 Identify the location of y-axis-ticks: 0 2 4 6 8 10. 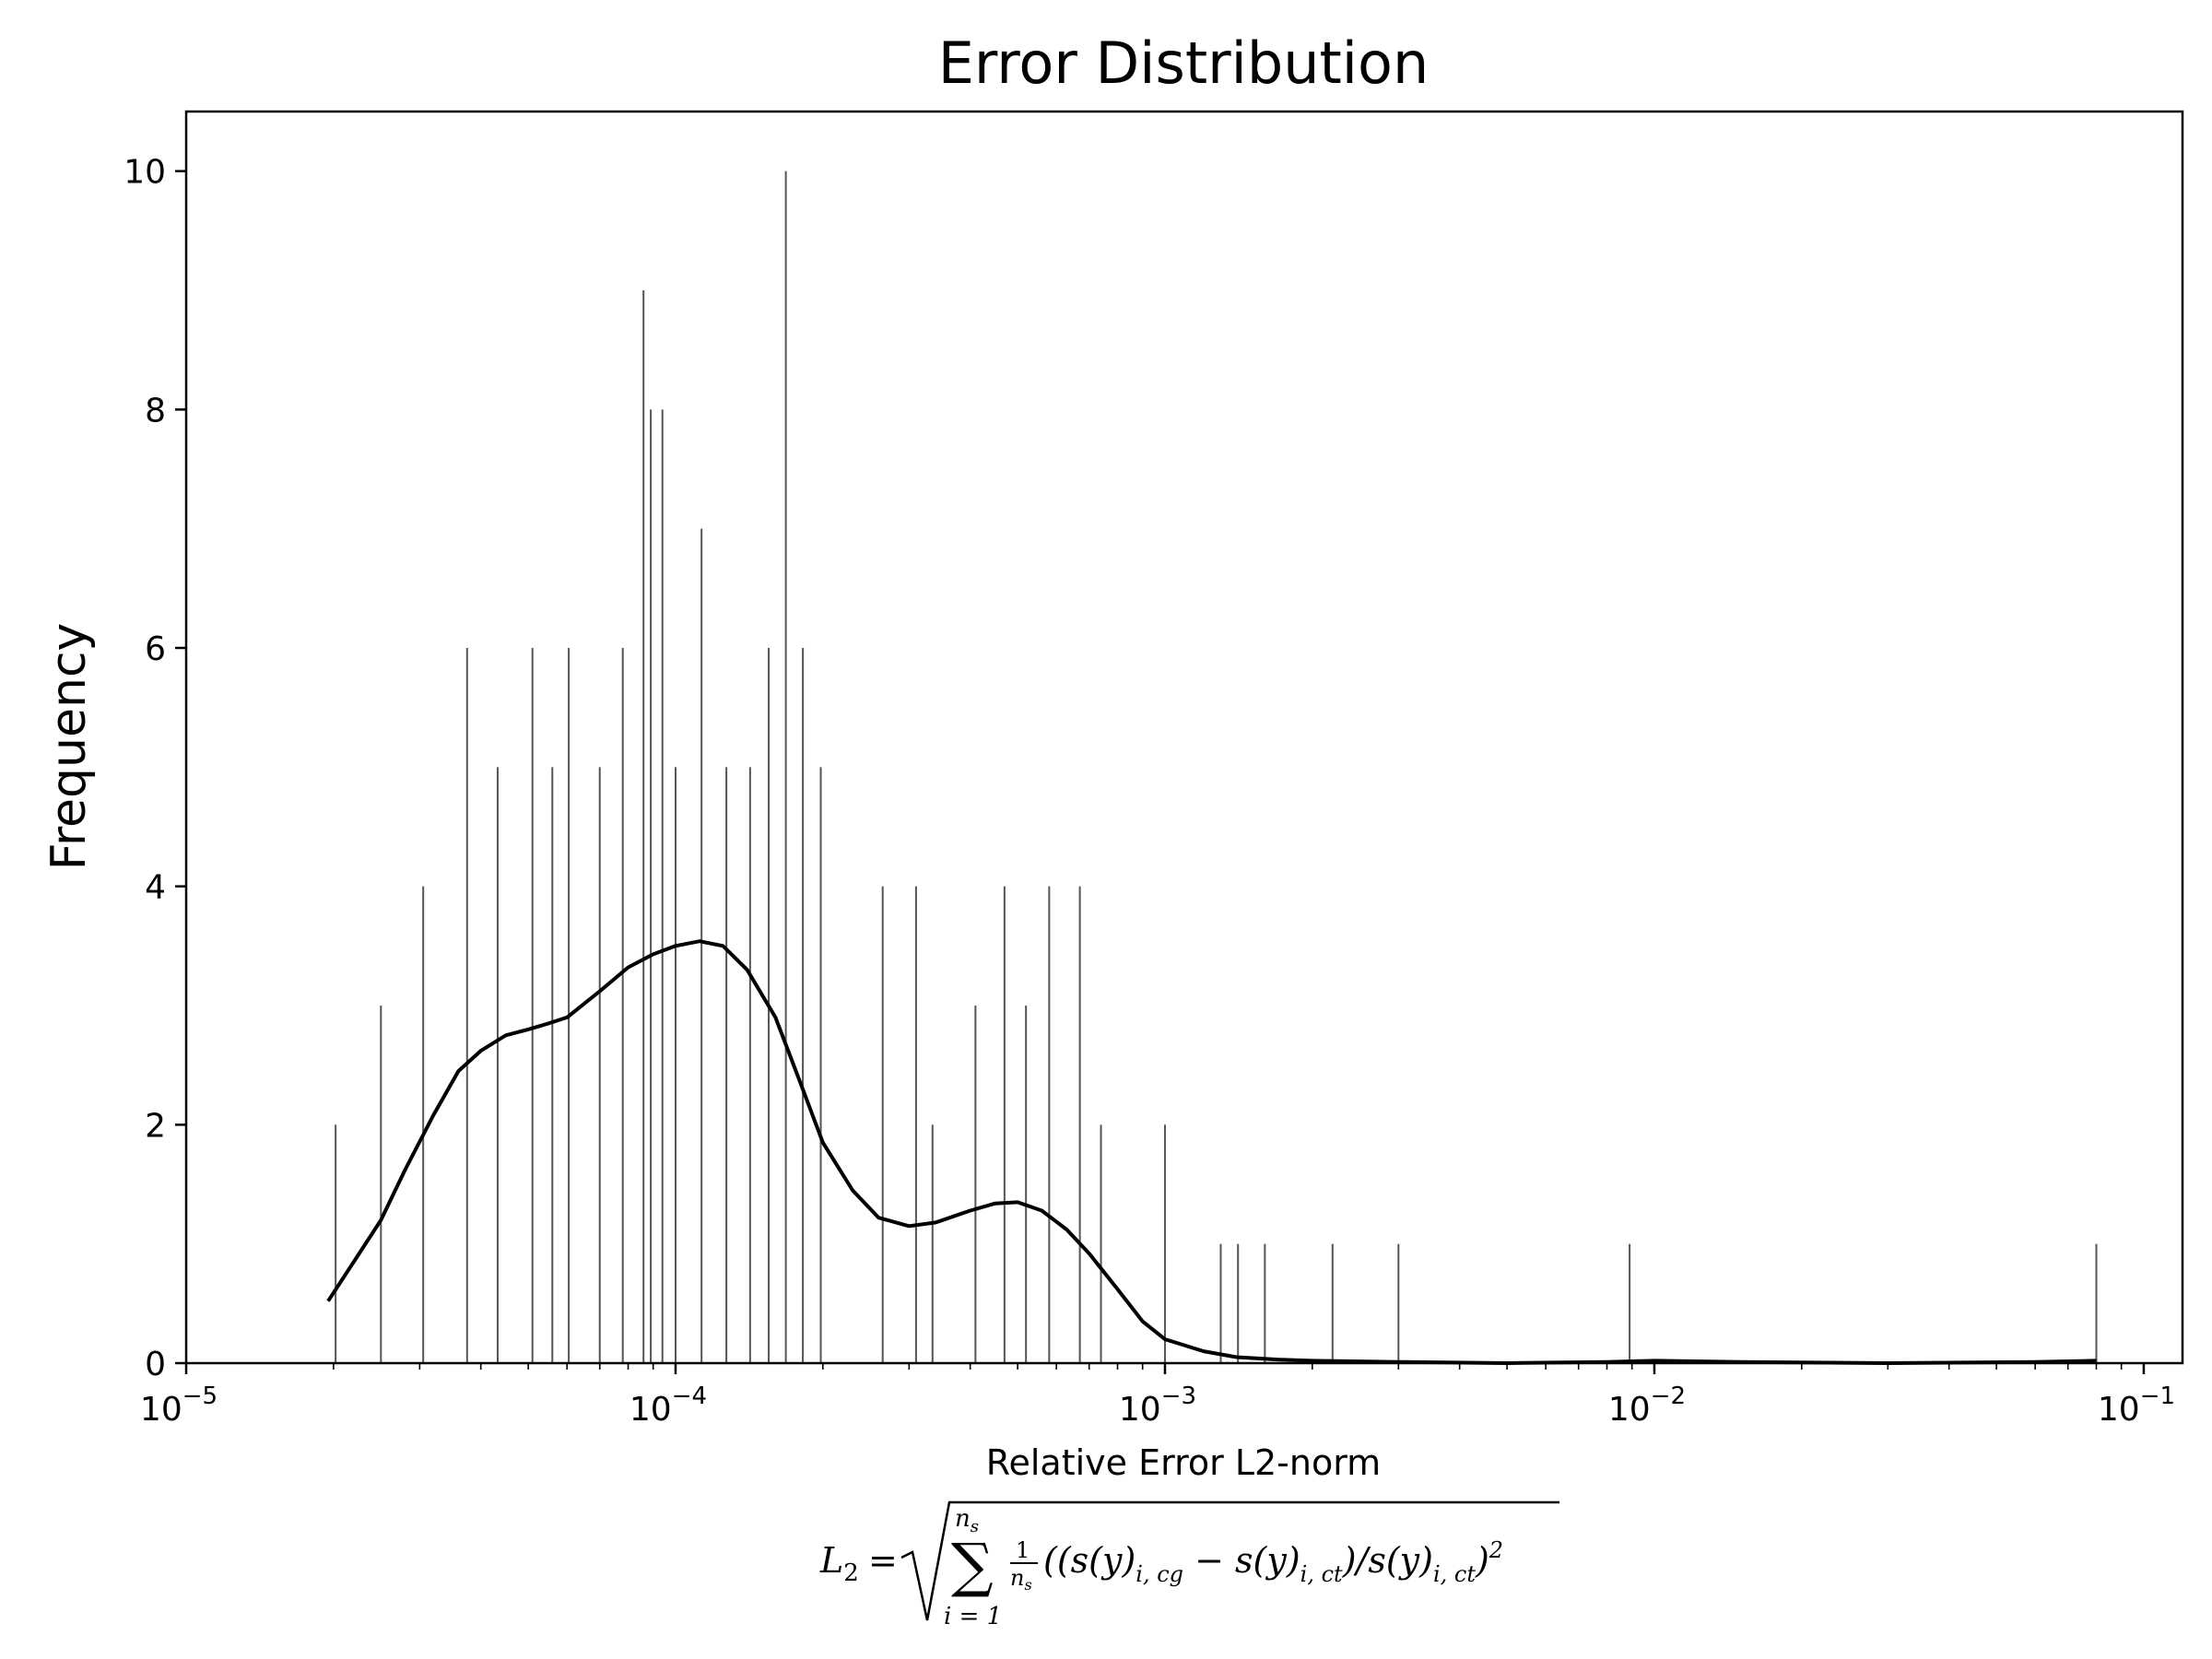
(155, 768).